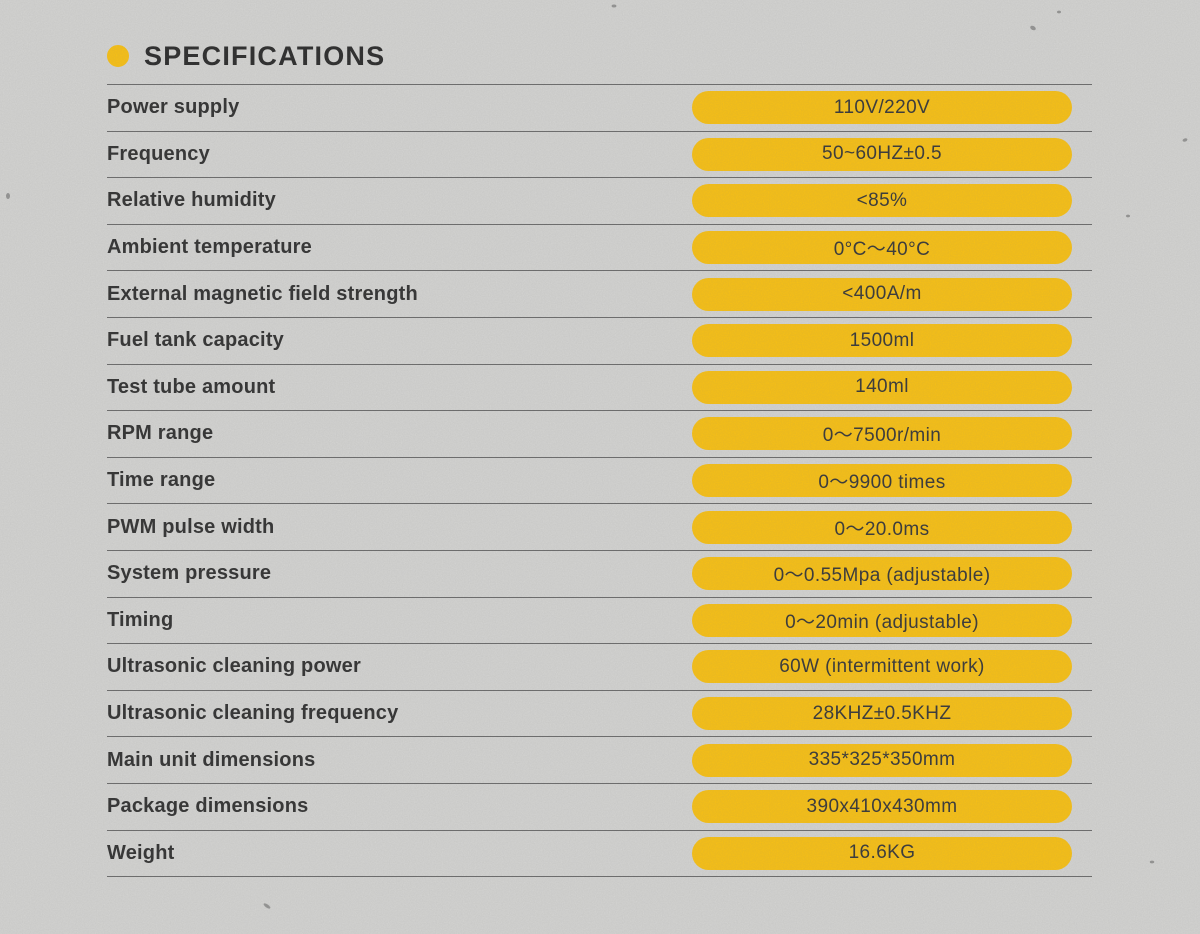  I want to click on spec-label: Ambient temperature, so click(209, 247).